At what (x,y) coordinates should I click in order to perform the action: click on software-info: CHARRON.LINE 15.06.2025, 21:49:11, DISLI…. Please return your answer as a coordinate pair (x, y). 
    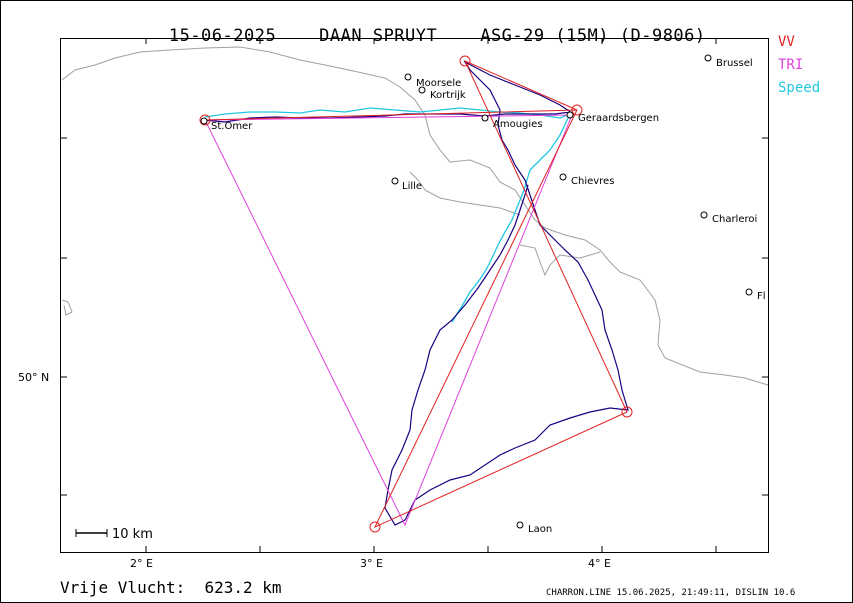
    Looking at the image, I should click on (671, 593).